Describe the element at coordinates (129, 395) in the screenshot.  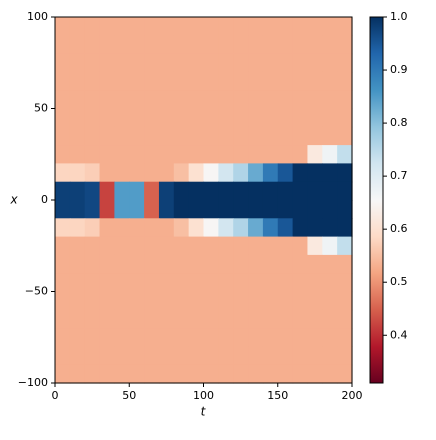
I see `x-tick-label: 50` at that location.